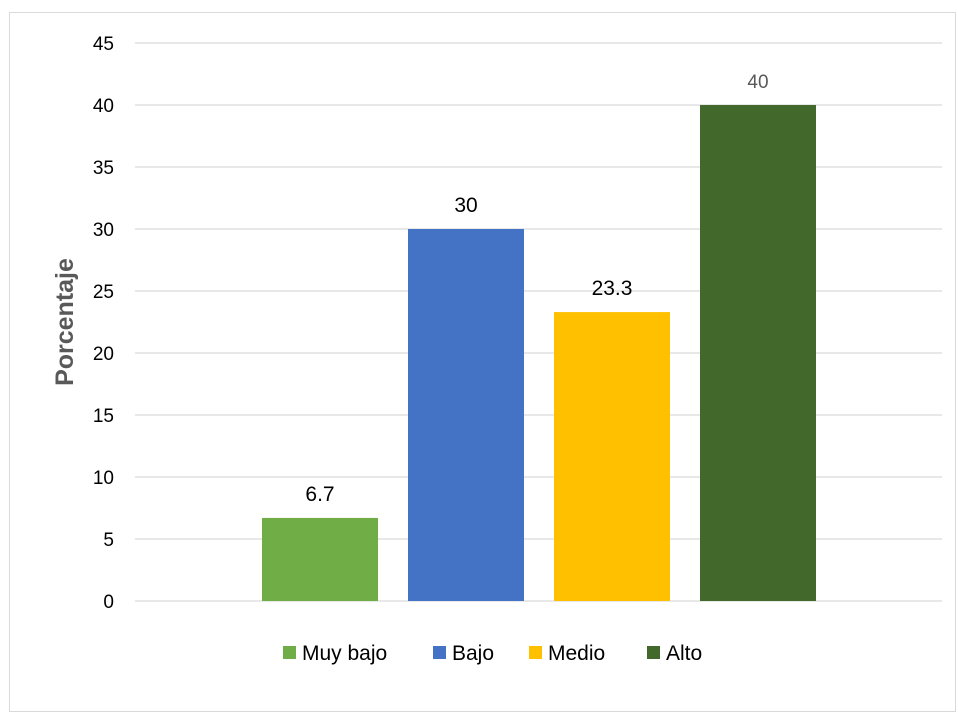  What do you see at coordinates (103, 323) in the screenshot?
I see `y-axis-ticks: 0 5 10 15 20 25 30 35 40 45` at bounding box center [103, 323].